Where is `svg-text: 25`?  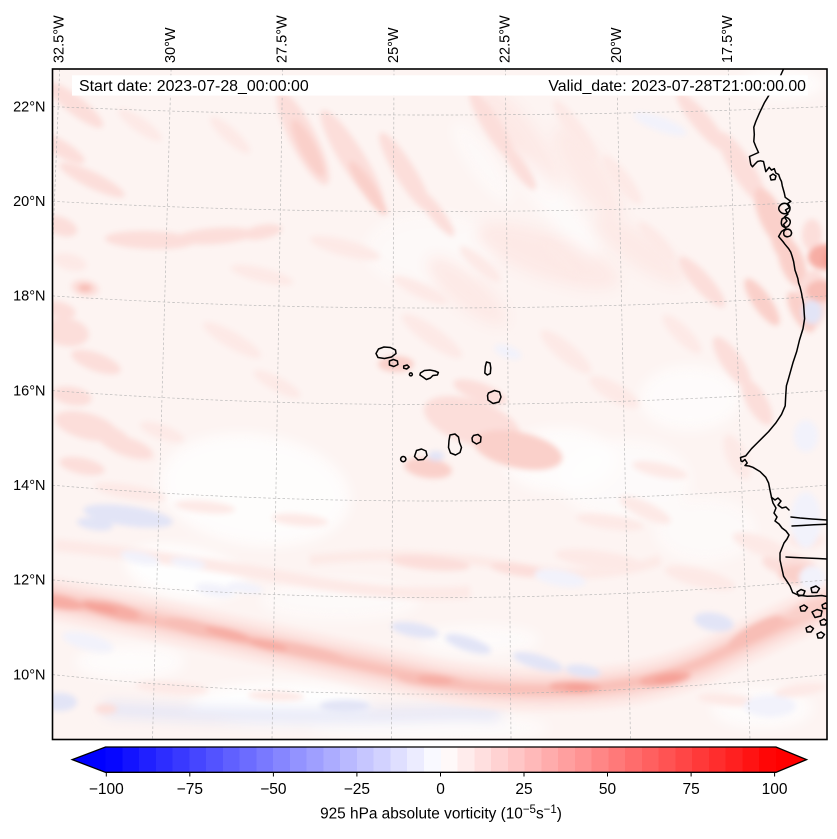 svg-text: 25 is located at coordinates (523, 789).